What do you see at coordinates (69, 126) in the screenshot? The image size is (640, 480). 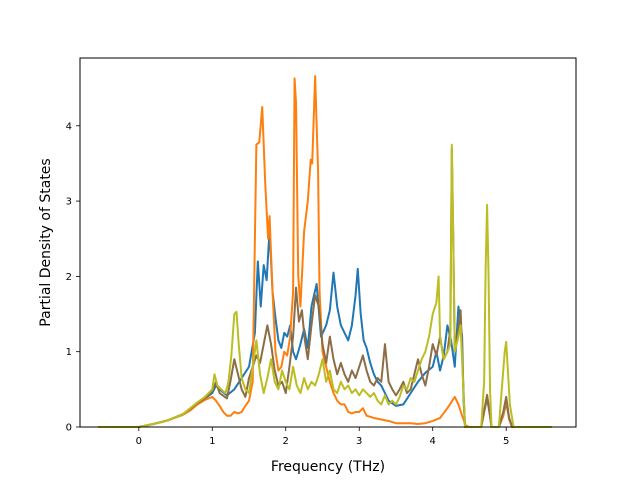 I see `y-tick-label: 4` at bounding box center [69, 126].